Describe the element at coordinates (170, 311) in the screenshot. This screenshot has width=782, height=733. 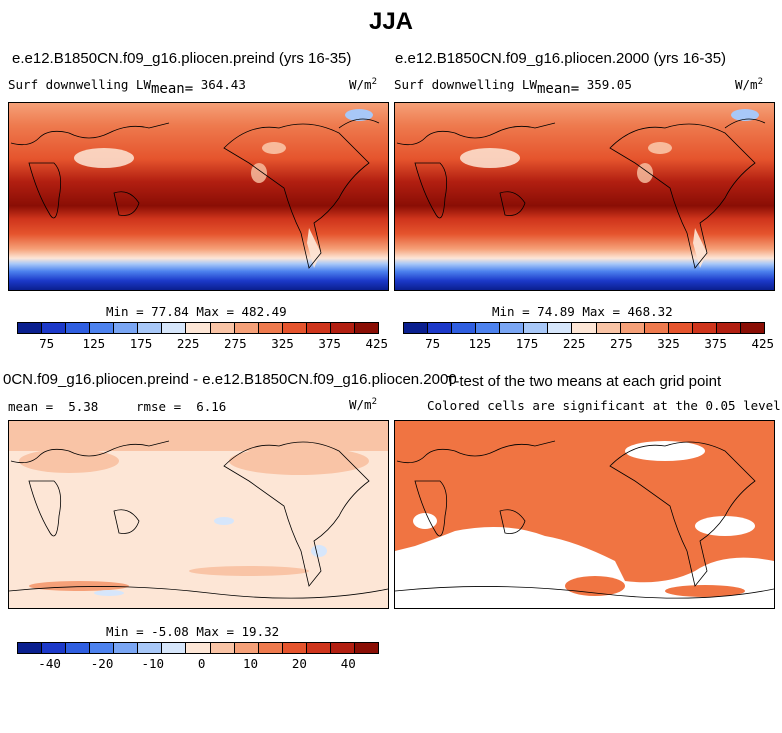
I see `panel1-min: 77.84` at that location.